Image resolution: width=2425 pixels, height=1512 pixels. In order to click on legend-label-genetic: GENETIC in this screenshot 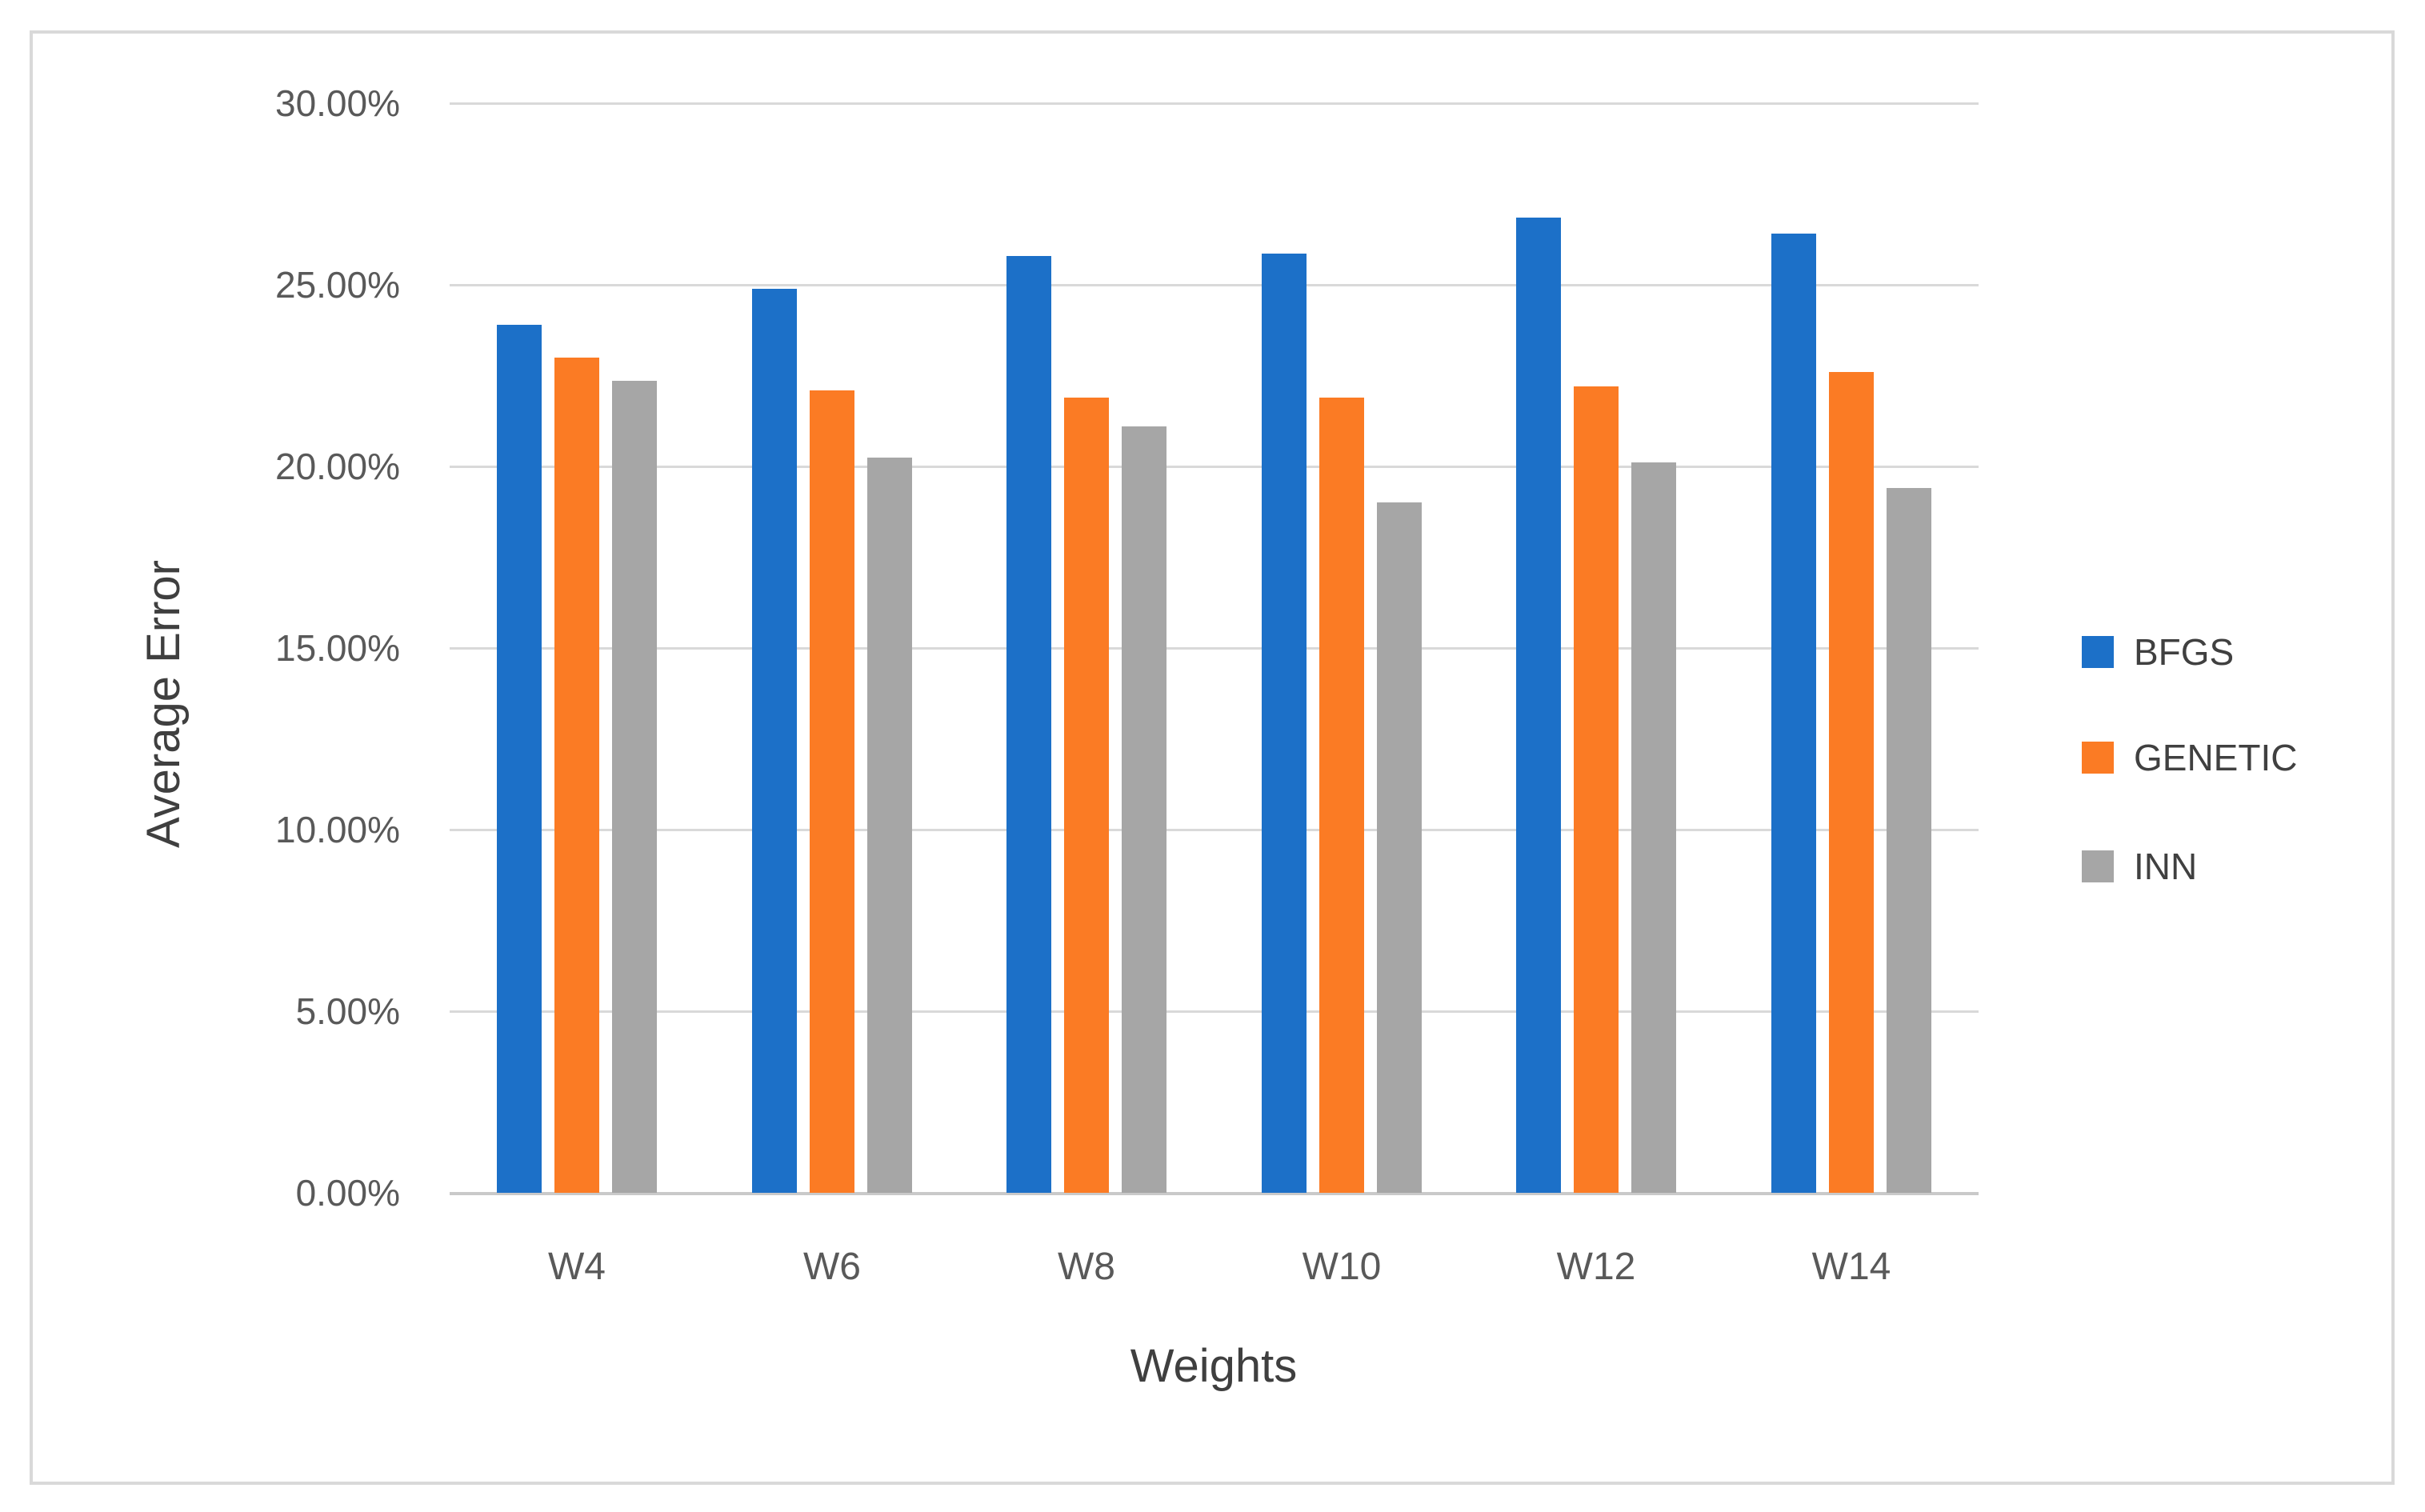, I will do `click(2216, 757)`.